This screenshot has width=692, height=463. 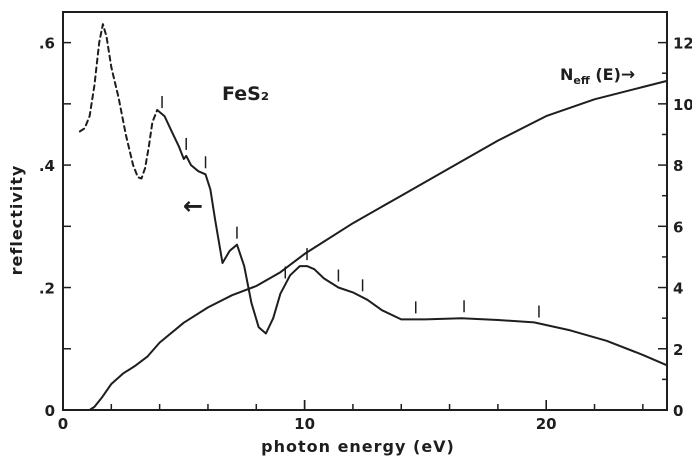 I want to click on y-axis-title: reflectivity, so click(x=16, y=220).